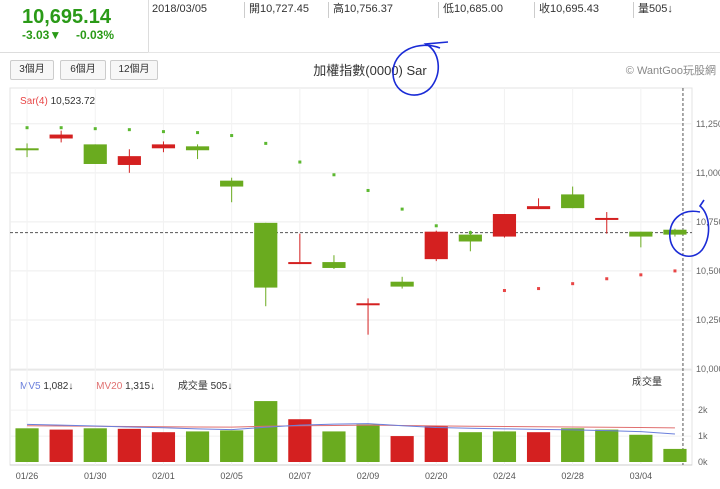 The image size is (720, 489). What do you see at coordinates (300, 476) in the screenshot?
I see `x-tick-label: 02/07` at bounding box center [300, 476].